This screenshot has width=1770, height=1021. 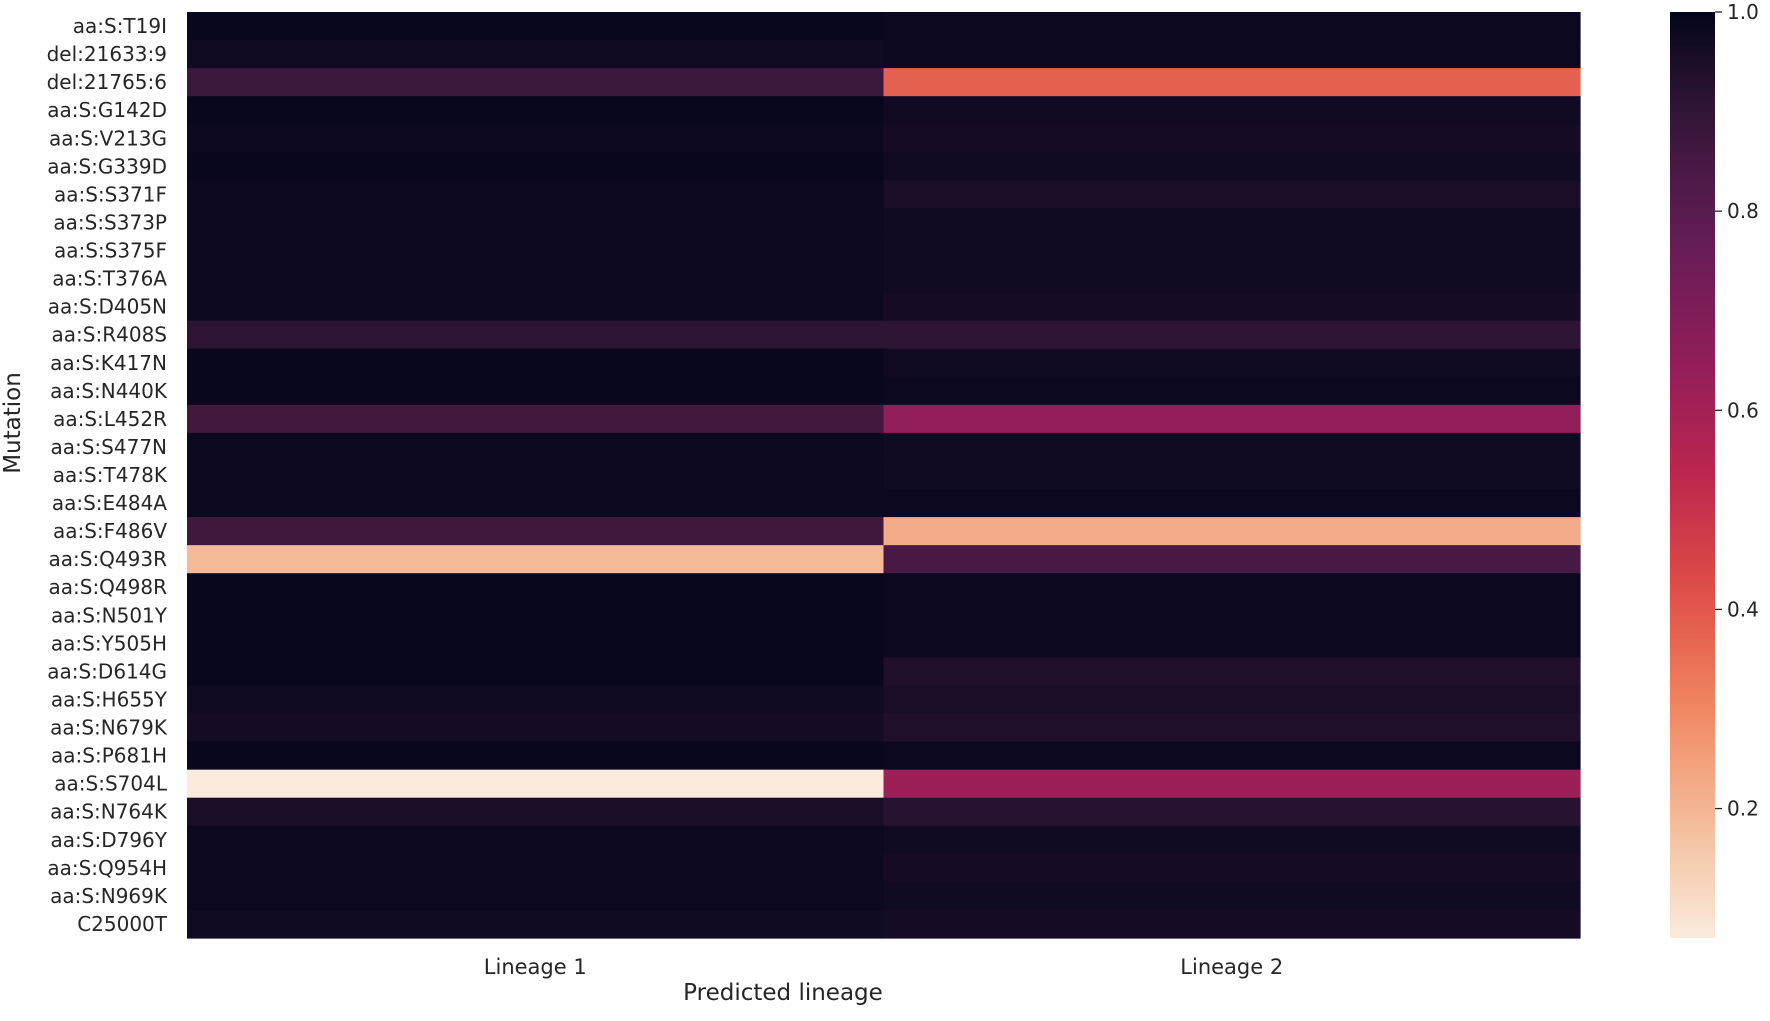 What do you see at coordinates (107, 82) in the screenshot?
I see `row-tick-label: del:21765:6` at bounding box center [107, 82].